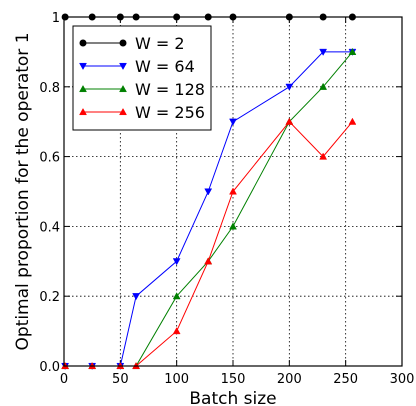 The width and height of the screenshot is (416, 406). What do you see at coordinates (170, 112) in the screenshot?
I see `legend-label-w-256: W = 256` at bounding box center [170, 112].